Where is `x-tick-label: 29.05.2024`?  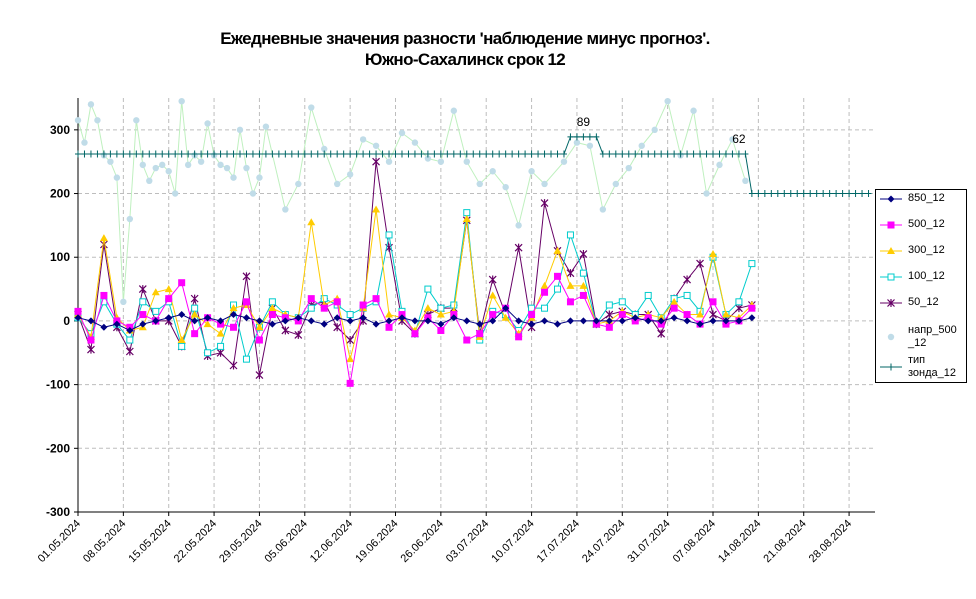 x-tick-label: 29.05.2024 is located at coordinates (240, 541).